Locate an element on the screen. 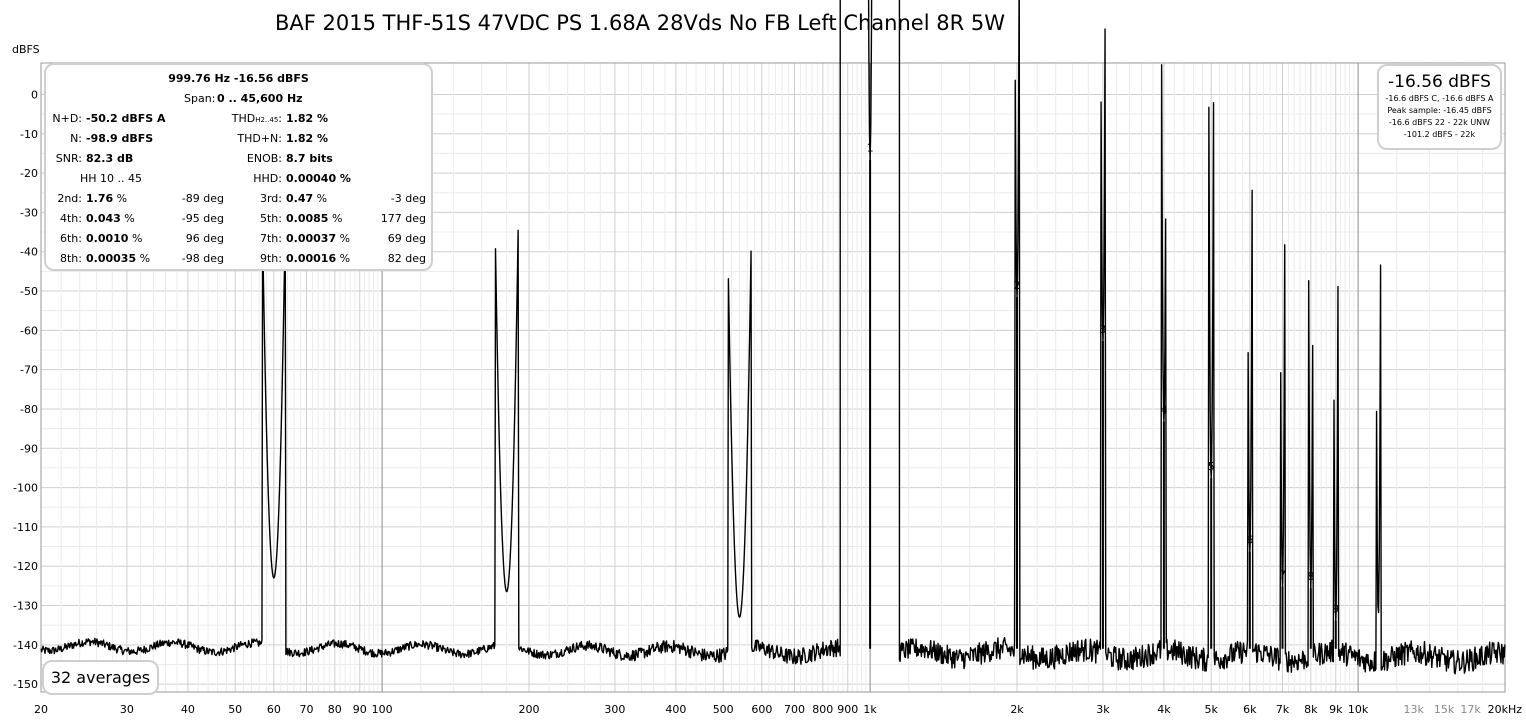 This screenshot has width=1526, height=721. harmonic-label: 4th: is located at coordinates (71, 218).